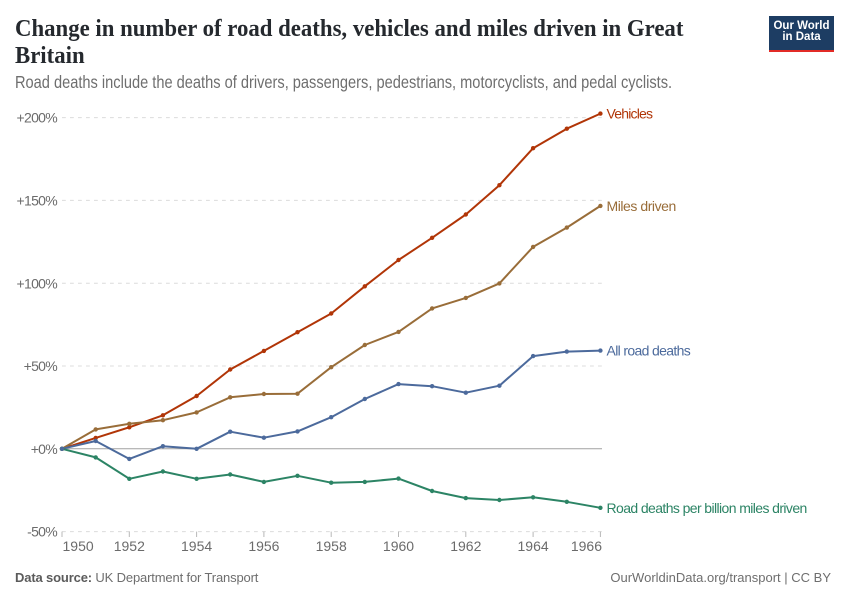  Describe the element at coordinates (41, 366) in the screenshot. I see `svg-text: +50%` at that location.